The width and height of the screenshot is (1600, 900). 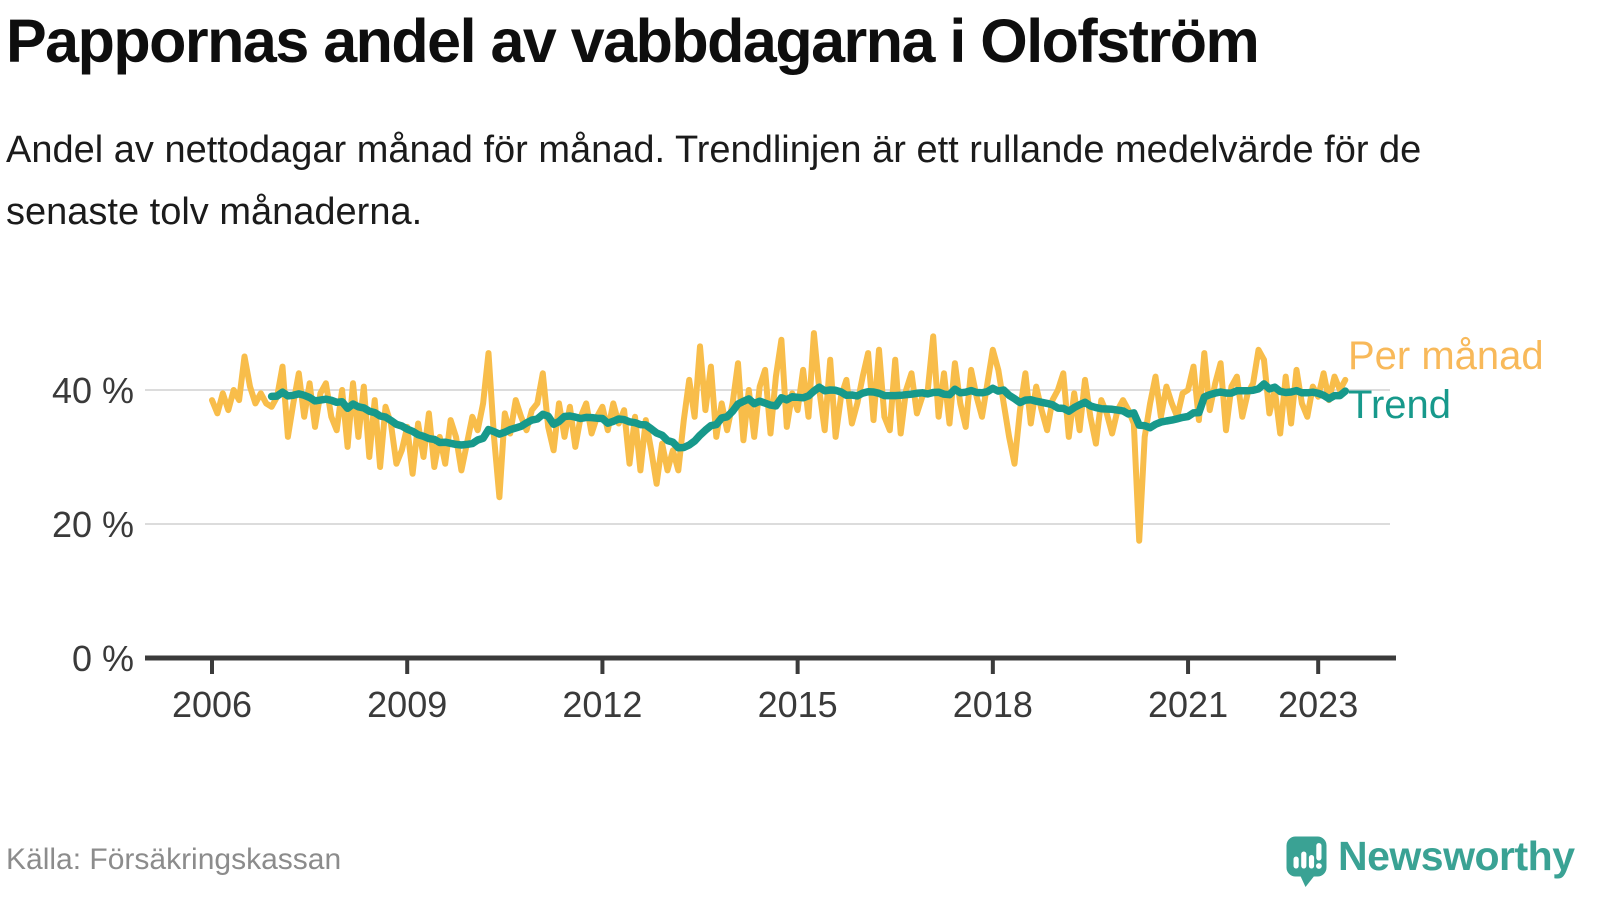 What do you see at coordinates (1446, 356) in the screenshot?
I see `legend-per-manad-label: Per månad` at bounding box center [1446, 356].